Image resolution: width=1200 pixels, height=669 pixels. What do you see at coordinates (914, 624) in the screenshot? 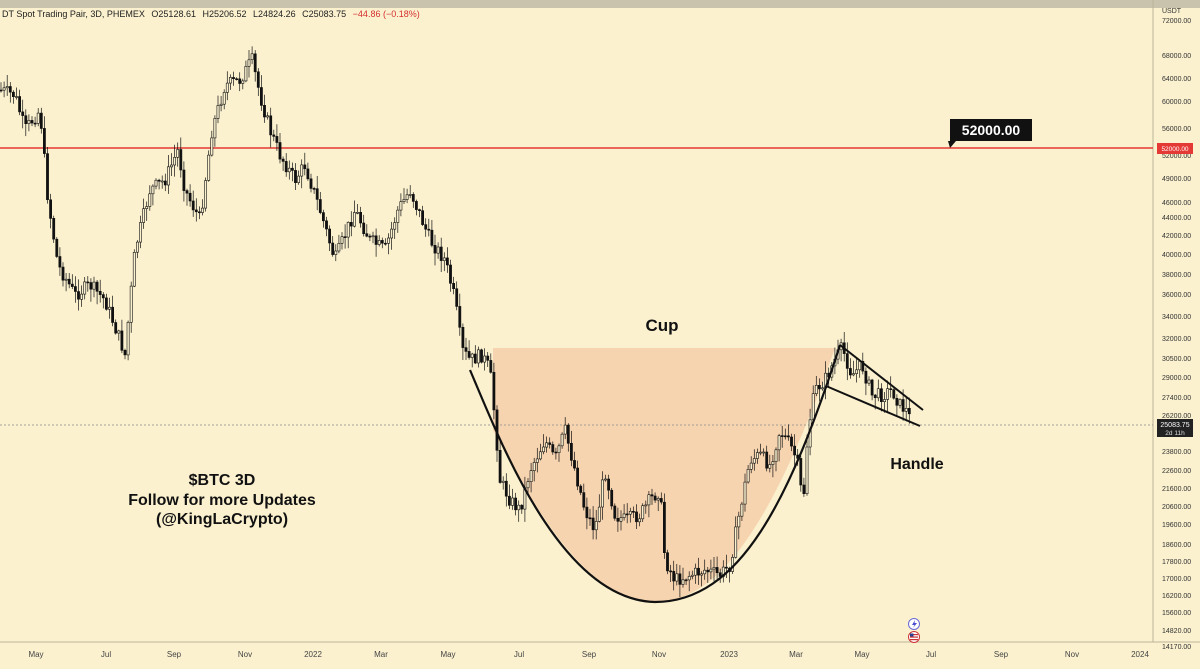
I see `lightning-icon` at bounding box center [914, 624].